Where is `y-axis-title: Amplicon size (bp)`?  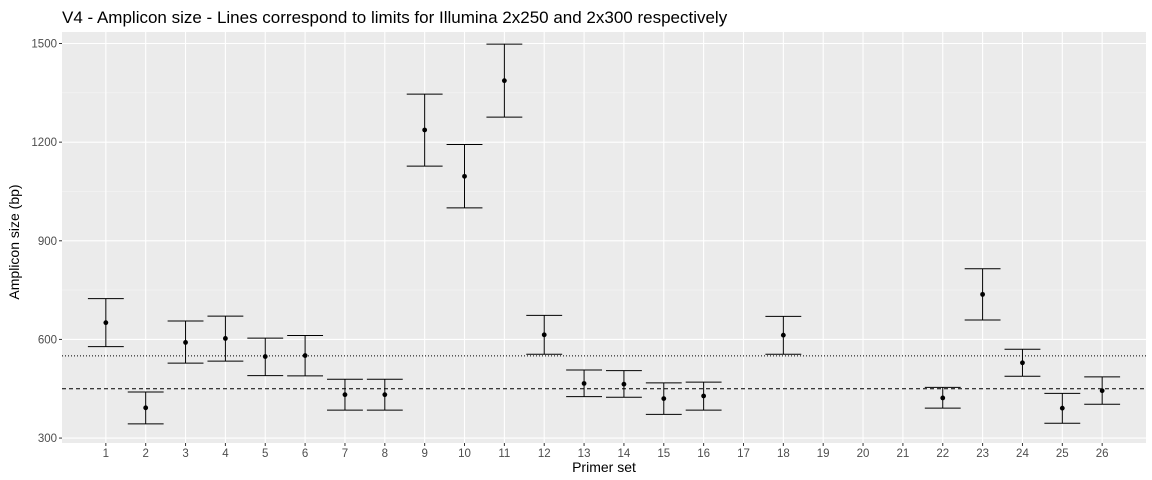 y-axis-title: Amplicon size (bp) is located at coordinates (14, 241).